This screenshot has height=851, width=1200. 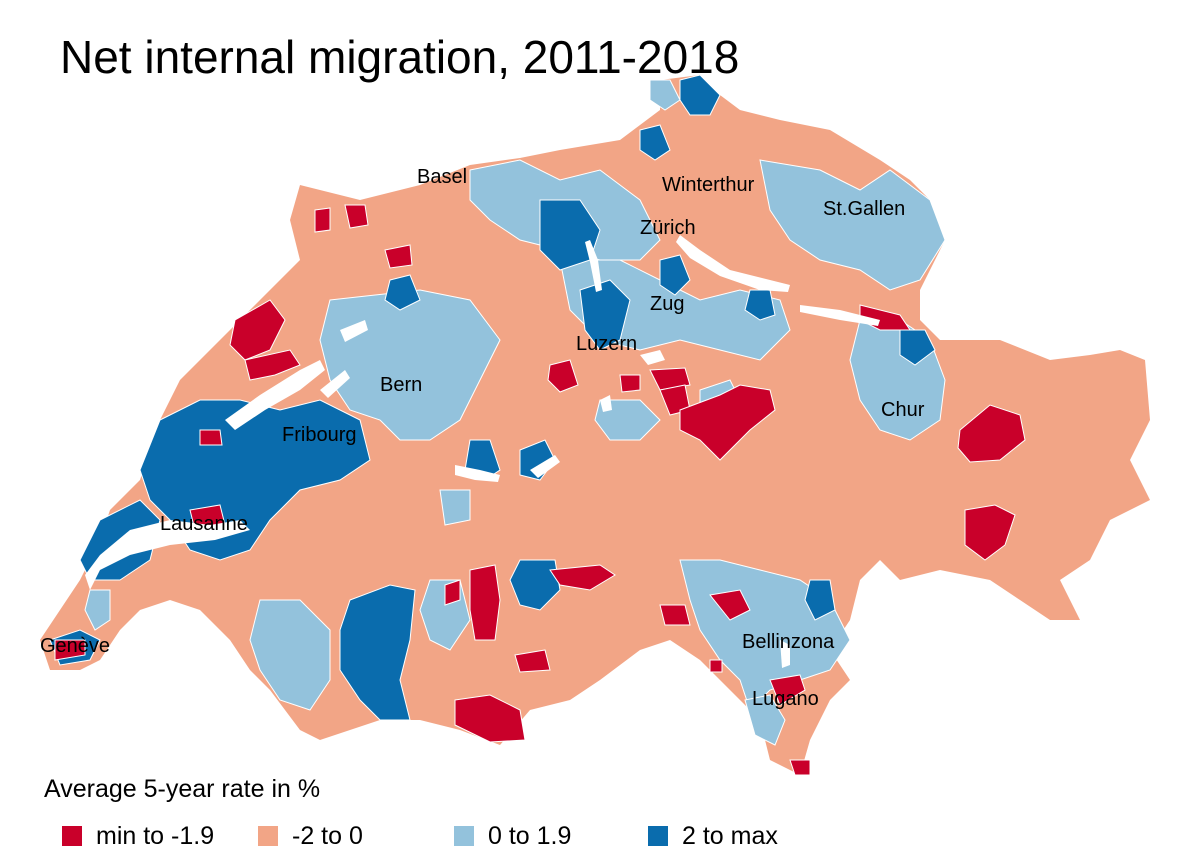 What do you see at coordinates (401, 385) in the screenshot?
I see `city-label-bern: Bern` at bounding box center [401, 385].